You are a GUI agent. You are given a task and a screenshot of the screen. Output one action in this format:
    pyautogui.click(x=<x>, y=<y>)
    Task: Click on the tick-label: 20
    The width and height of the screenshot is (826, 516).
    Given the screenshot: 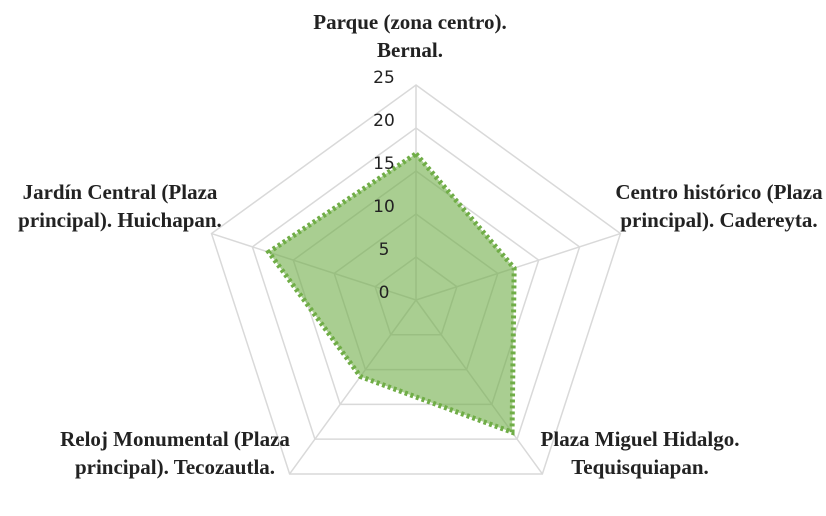 What is the action you would take?
    pyautogui.click(x=384, y=121)
    